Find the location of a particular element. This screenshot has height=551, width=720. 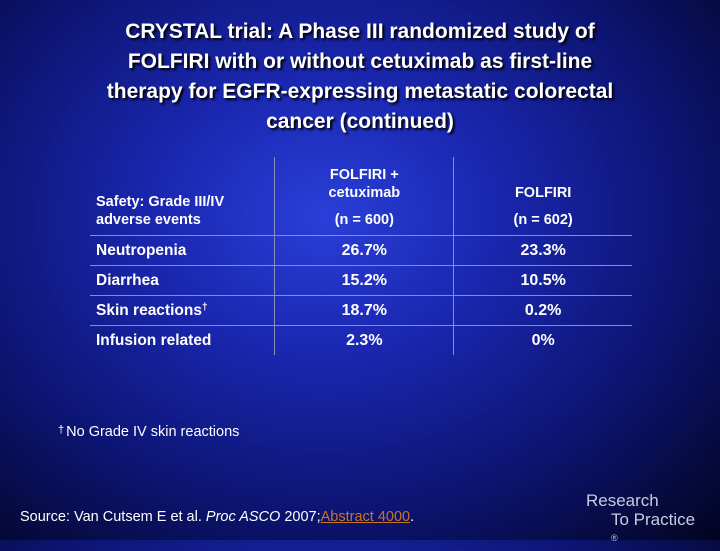

table-row: Skin reactions† 18.7% 0.2% is located at coordinates (361, 310).